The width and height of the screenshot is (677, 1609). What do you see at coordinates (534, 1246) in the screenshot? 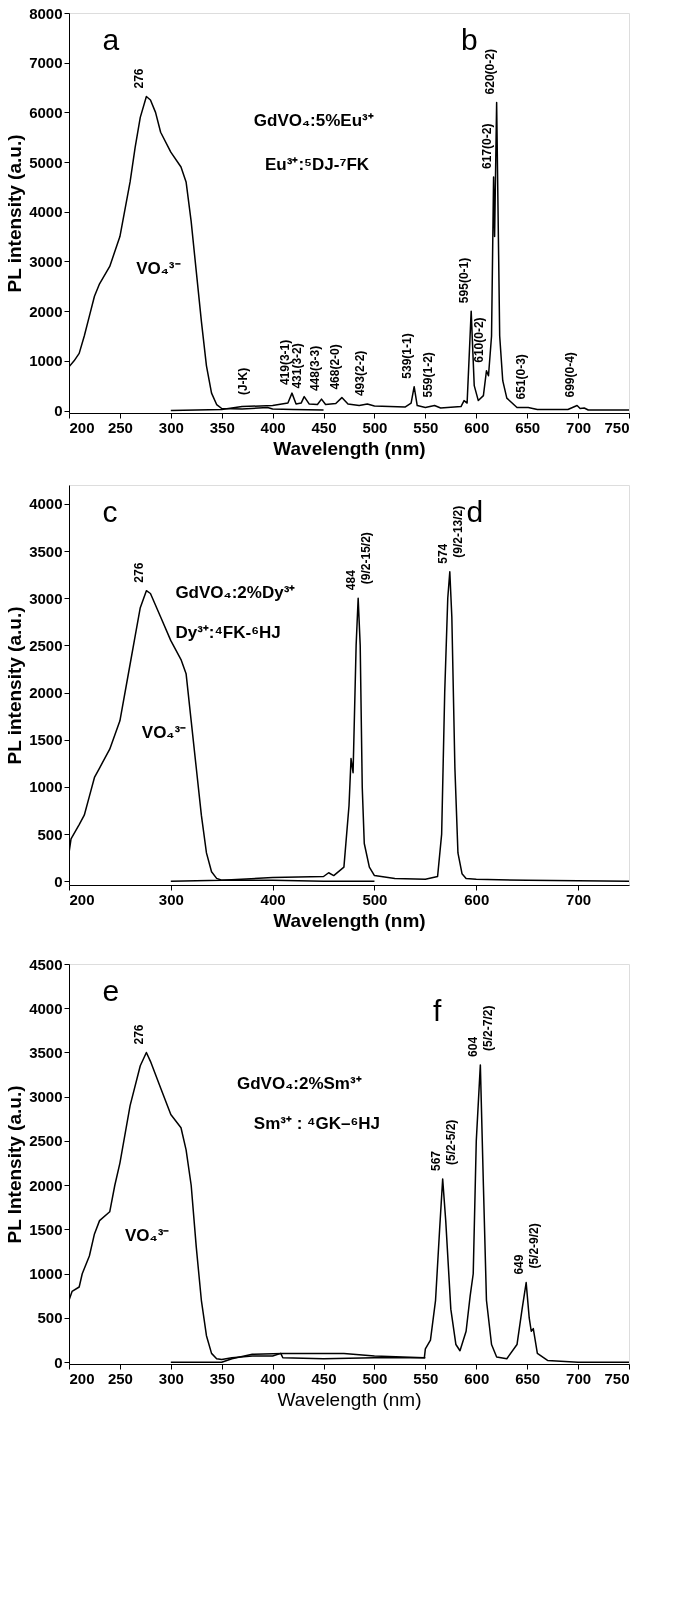
I see `annotation: (5/2-9/2)` at bounding box center [534, 1246].